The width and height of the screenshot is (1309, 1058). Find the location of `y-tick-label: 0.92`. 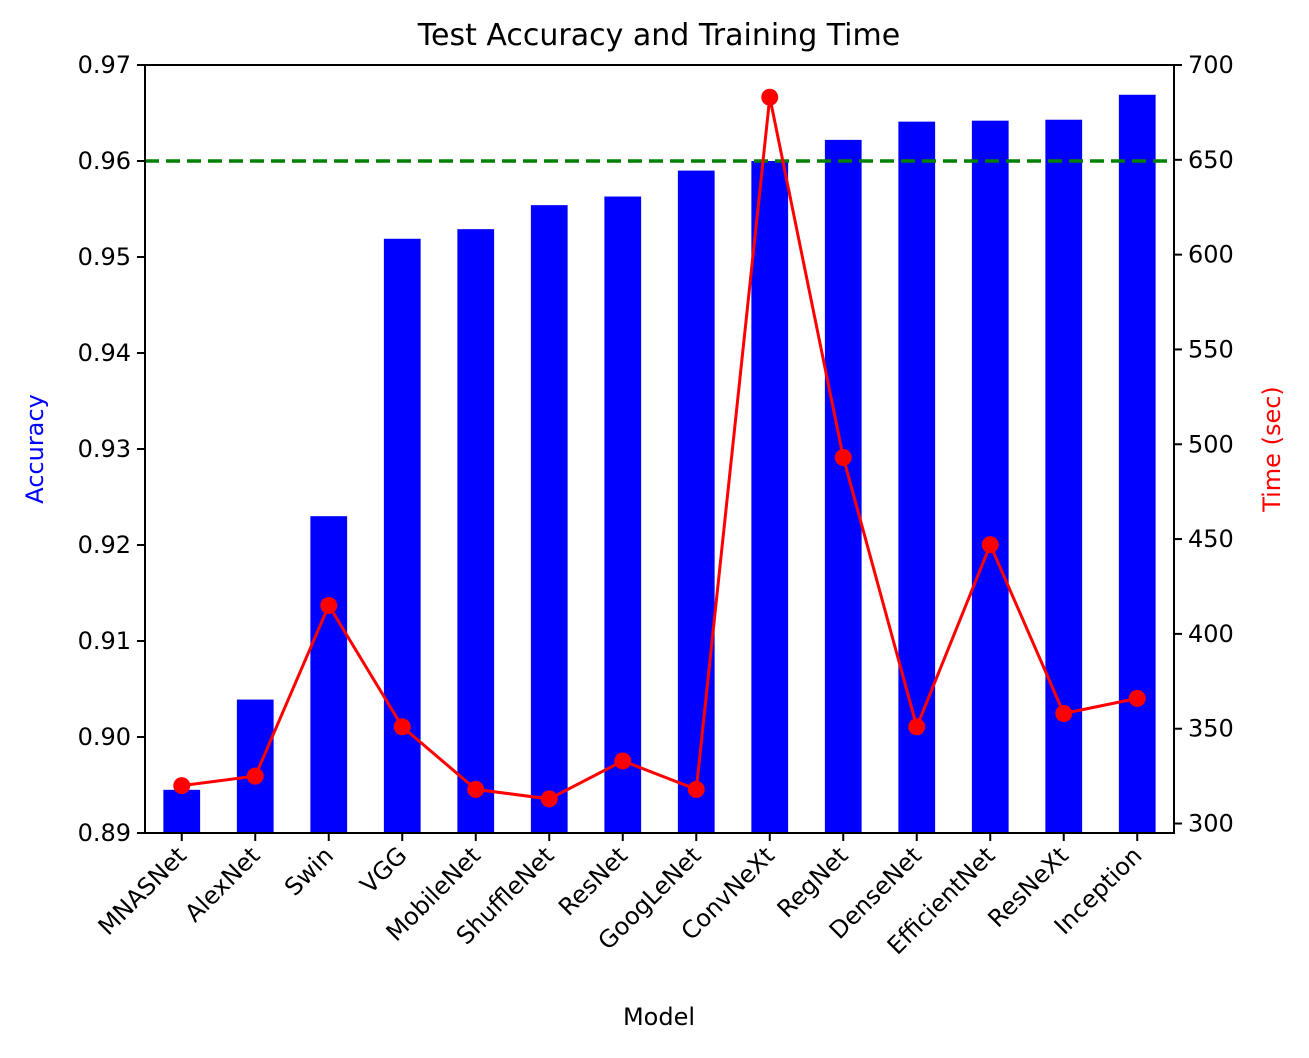

y-tick-label: 0.92 is located at coordinates (104, 545).